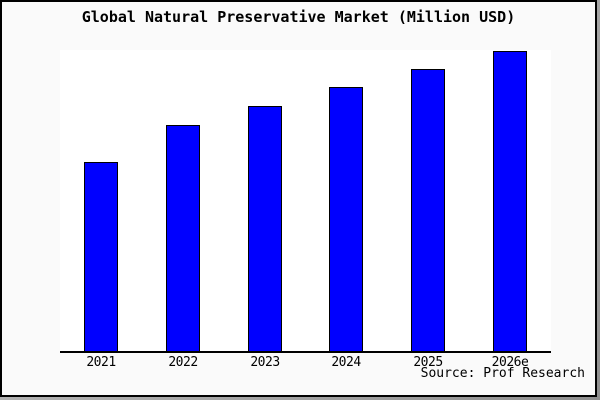  I want to click on bar-2025, so click(428, 210).